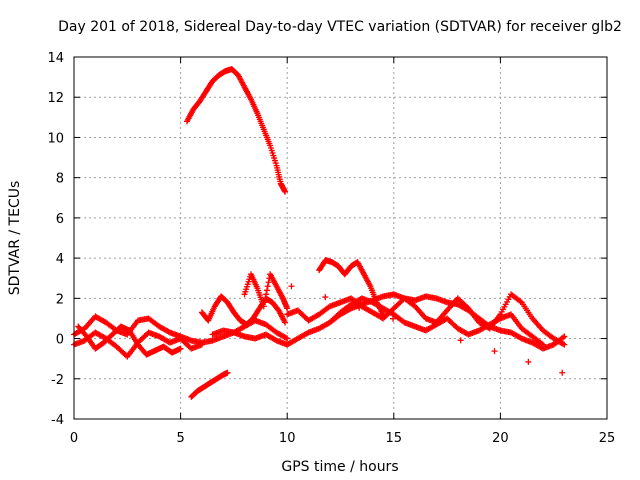  Describe the element at coordinates (74, 438) in the screenshot. I see `x-tick-label: 0` at that location.